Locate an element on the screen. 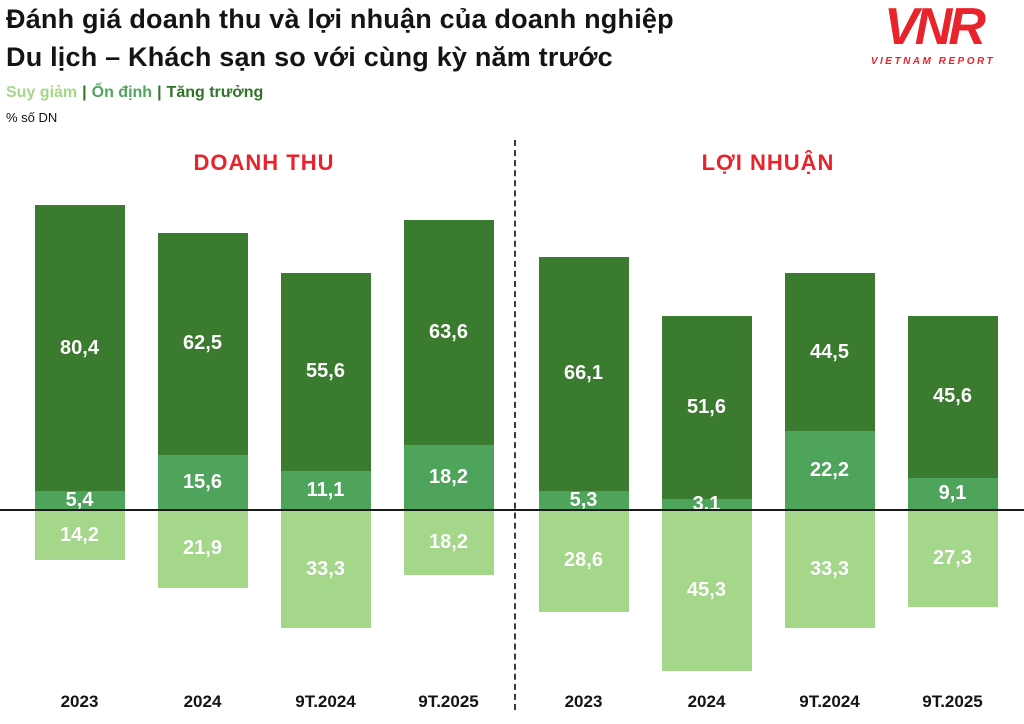  segment-suy-giam: 28,6 is located at coordinates (583, 561).